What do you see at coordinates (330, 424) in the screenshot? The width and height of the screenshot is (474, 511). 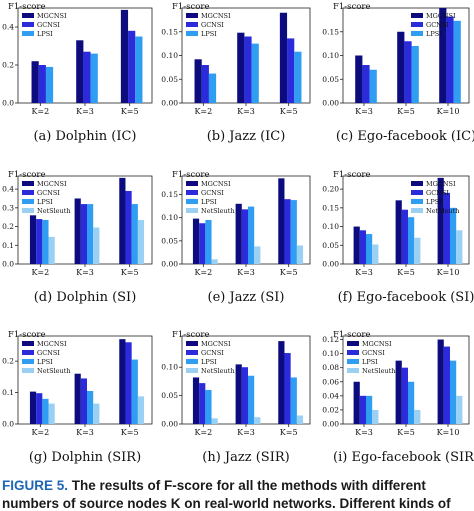 I see `y-tick-label: 0.00` at bounding box center [330, 424].